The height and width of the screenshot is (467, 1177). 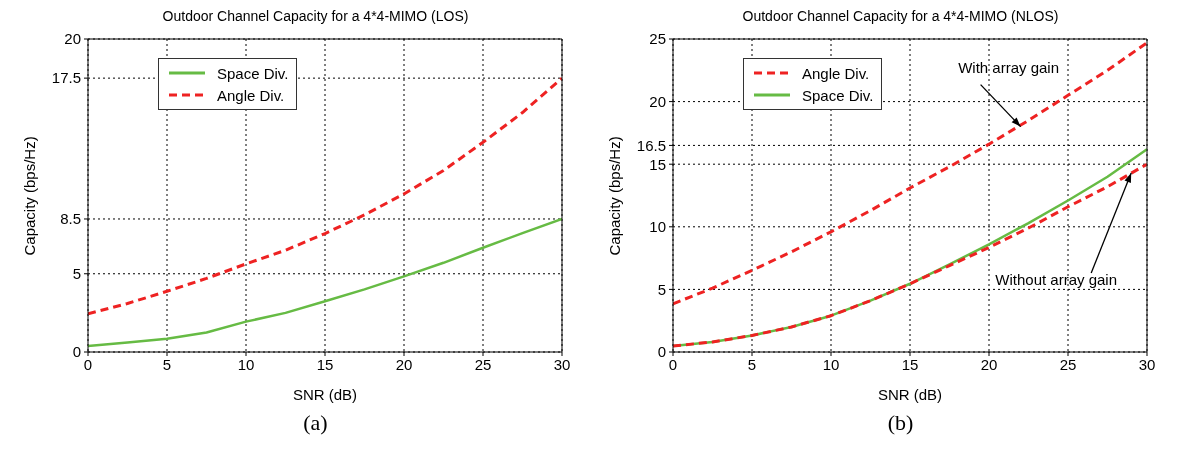 What do you see at coordinates (657, 39) in the screenshot?
I see `y-tick-label: 25` at bounding box center [657, 39].